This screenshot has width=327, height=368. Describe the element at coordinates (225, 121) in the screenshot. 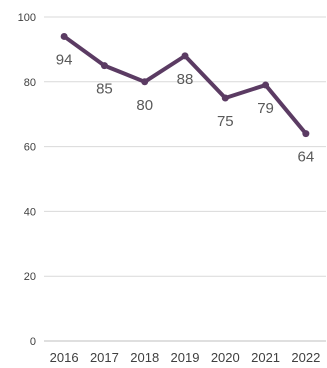

I see `data-label: 75` at that location.